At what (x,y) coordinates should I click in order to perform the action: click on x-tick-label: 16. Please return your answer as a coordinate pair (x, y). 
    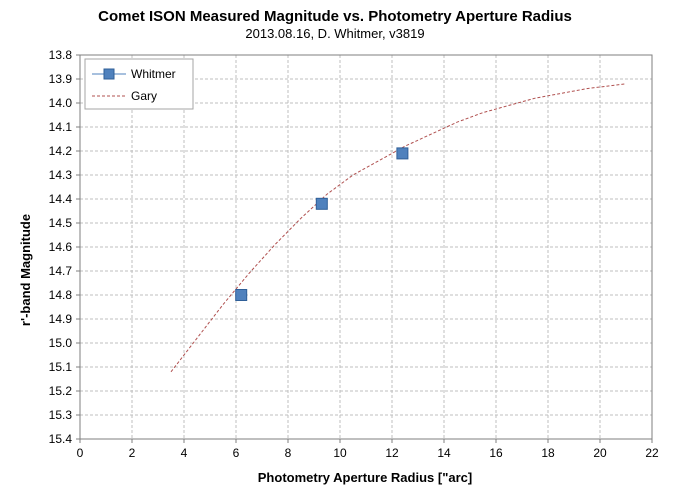
    Looking at the image, I should click on (496, 453).